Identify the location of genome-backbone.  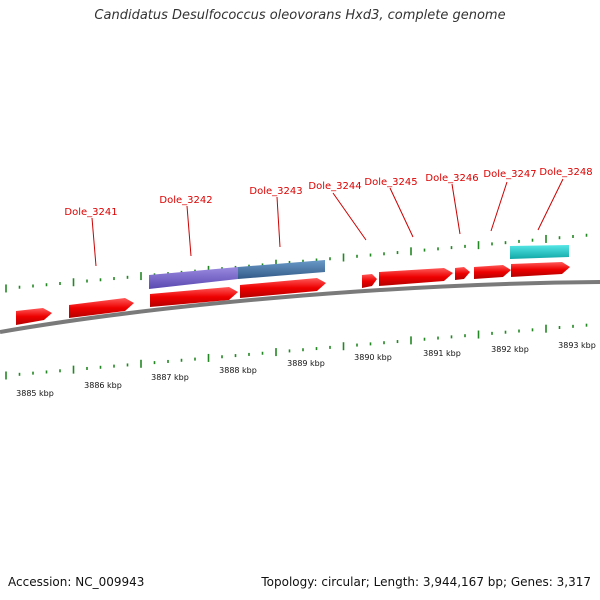
(300, 307).